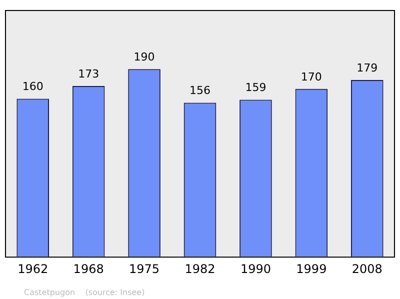  What do you see at coordinates (367, 67) in the screenshot?
I see `data-label: 179` at bounding box center [367, 67].